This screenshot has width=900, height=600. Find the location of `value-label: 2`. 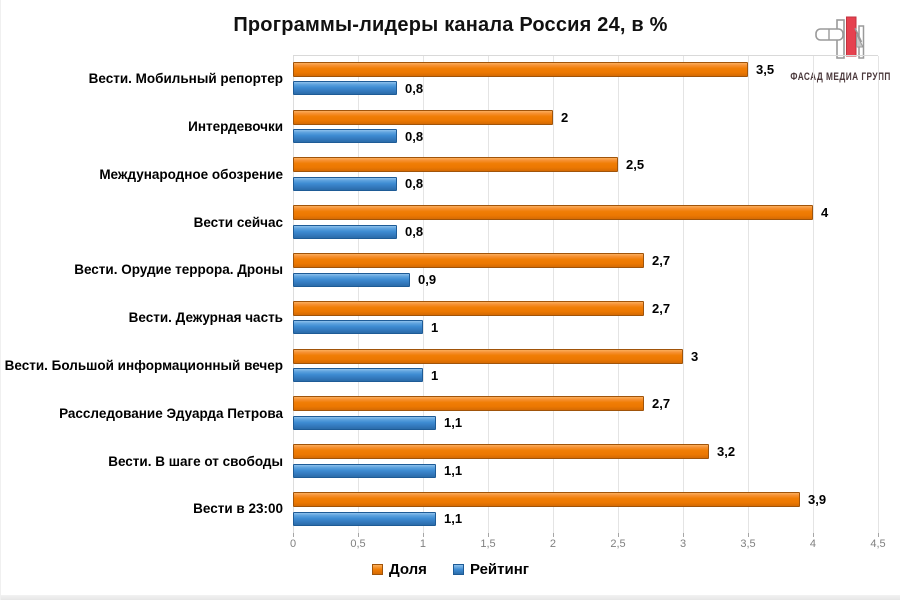

value-label: 2 is located at coordinates (564, 117).